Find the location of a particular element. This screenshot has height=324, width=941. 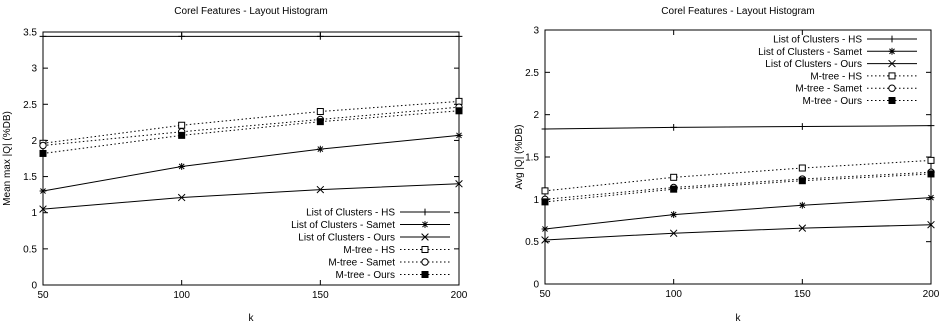

chart-title: Corel Features - Layout Histogram is located at coordinates (250, 11).